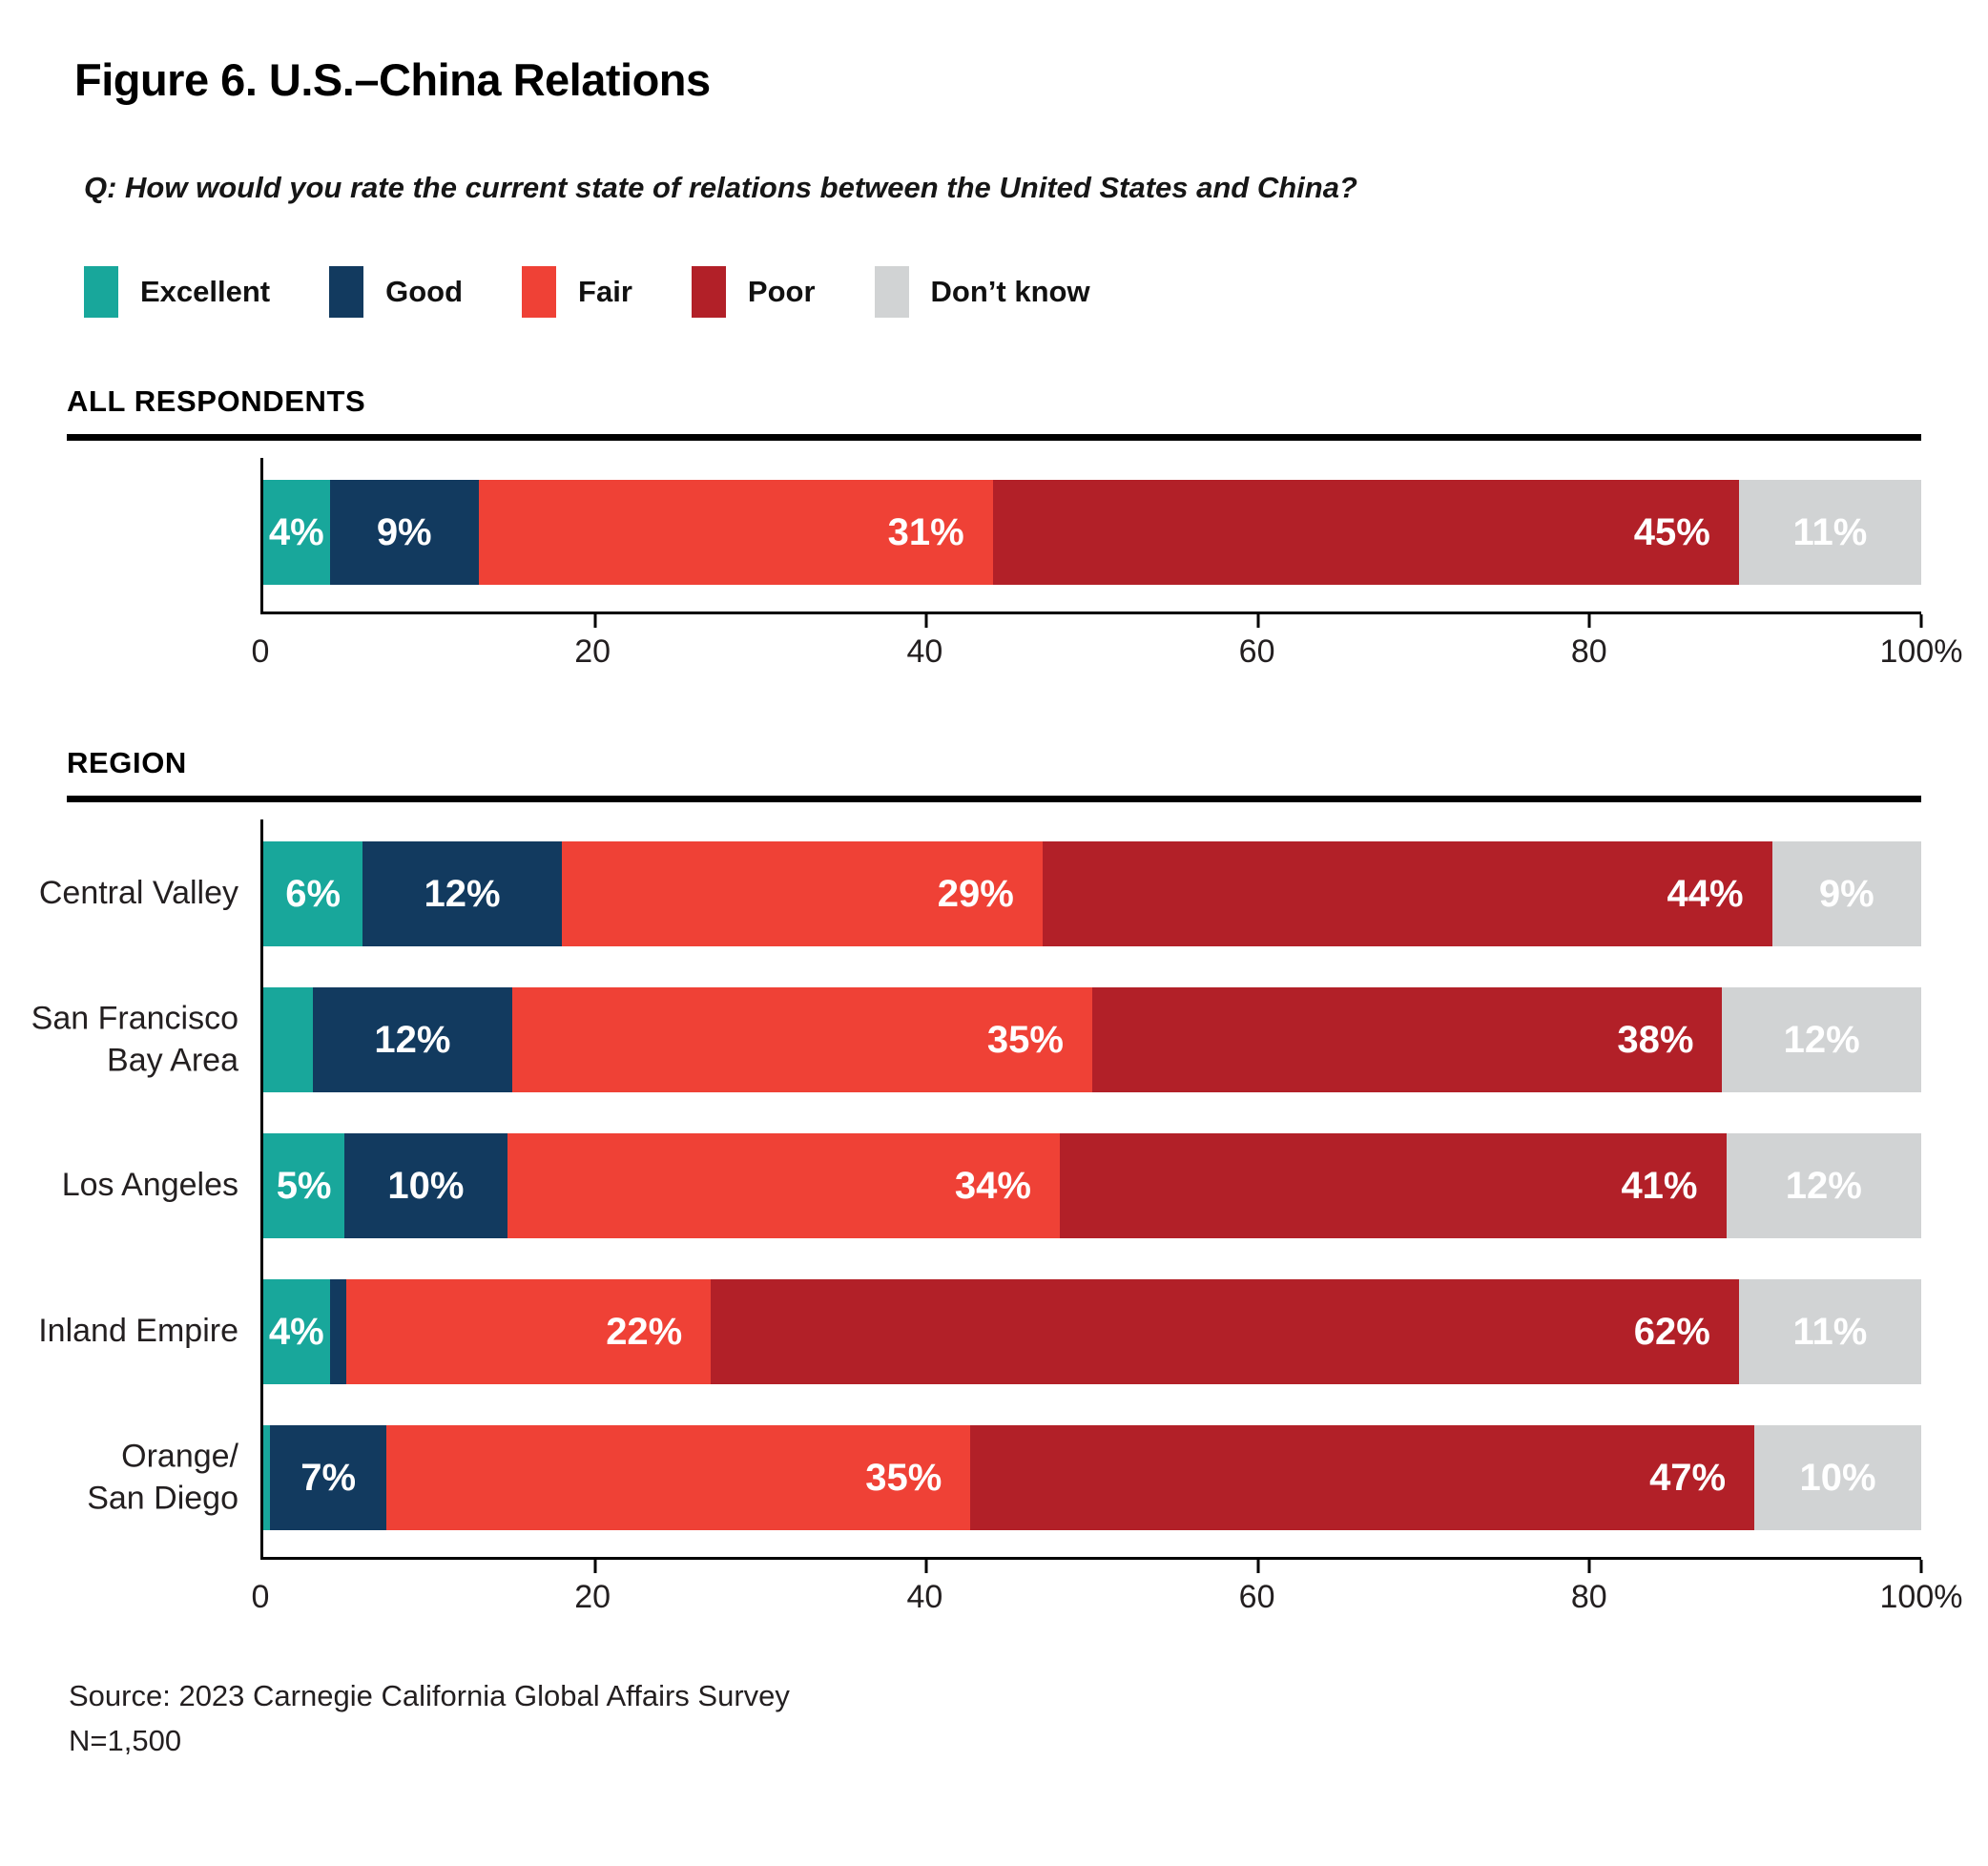 The image size is (1988, 1866). What do you see at coordinates (217, 401) in the screenshot?
I see `section-heading: ALL RESPONDENTS` at bounding box center [217, 401].